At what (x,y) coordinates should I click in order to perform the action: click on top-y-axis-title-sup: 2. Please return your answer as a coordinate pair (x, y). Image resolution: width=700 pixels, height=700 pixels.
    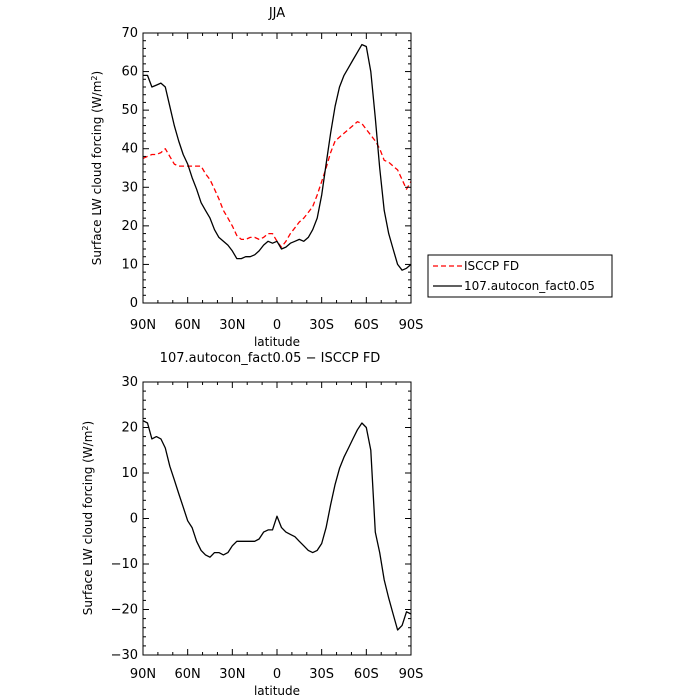
    Looking at the image, I should click on (94, 78).